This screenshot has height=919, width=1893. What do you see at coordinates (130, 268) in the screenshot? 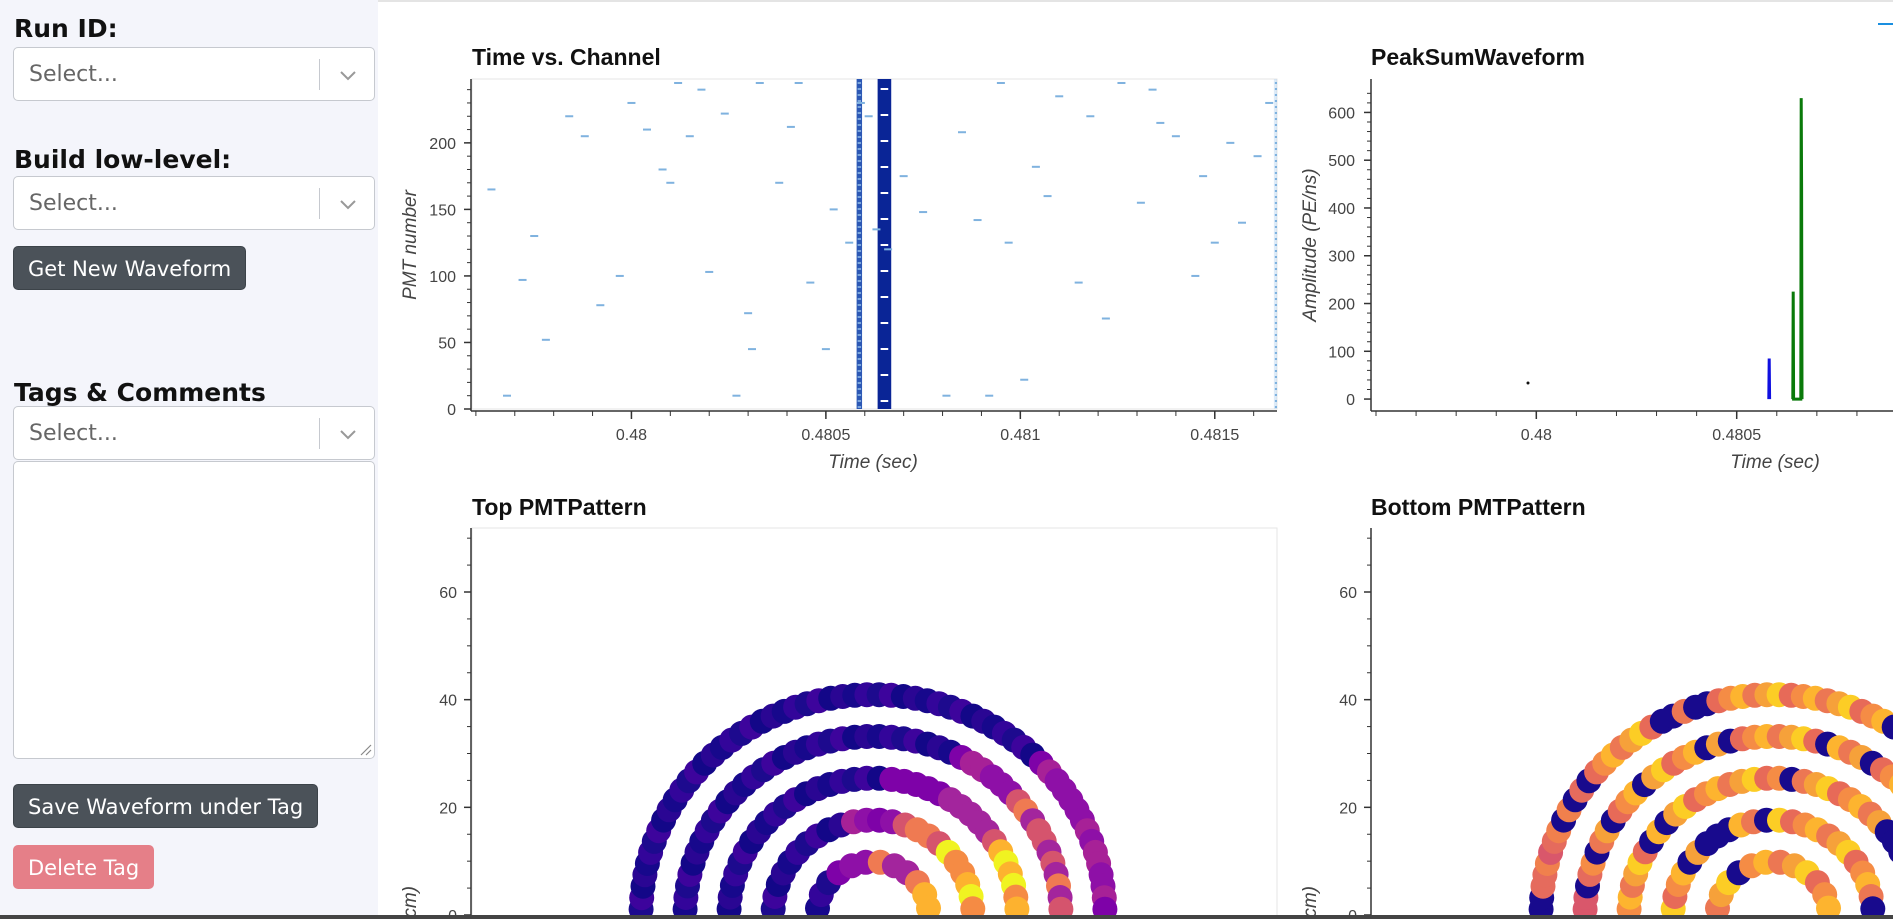
I see `get-new-waveform-button: Get New Waveform` at bounding box center [130, 268].